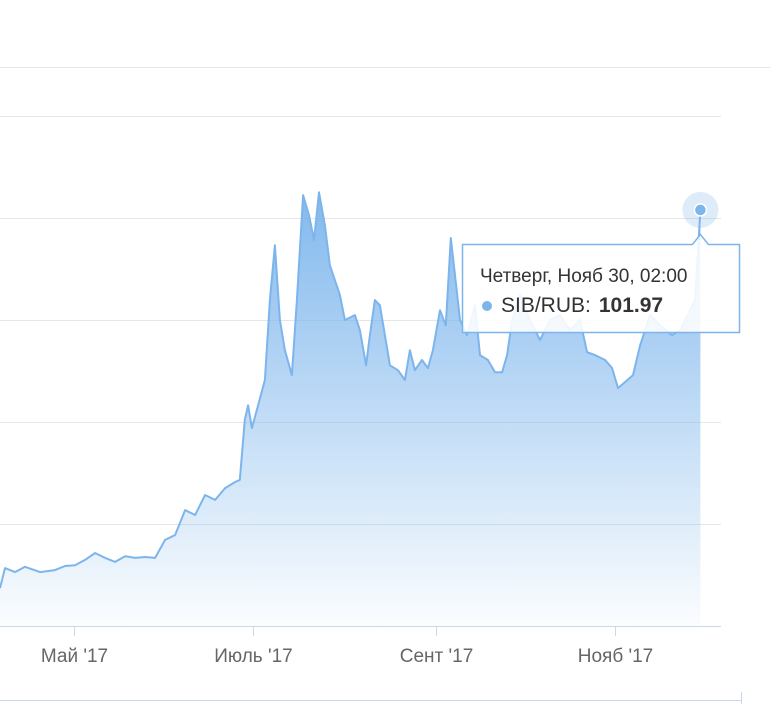  I want to click on tooltip-box, so click(601, 283).